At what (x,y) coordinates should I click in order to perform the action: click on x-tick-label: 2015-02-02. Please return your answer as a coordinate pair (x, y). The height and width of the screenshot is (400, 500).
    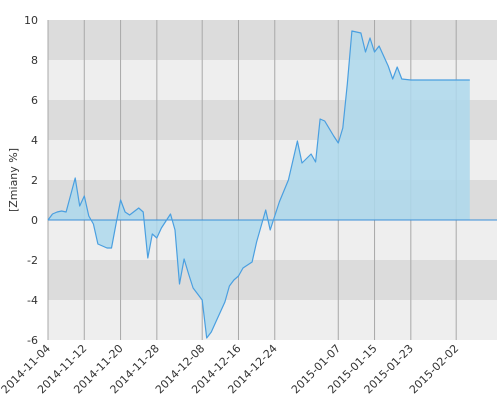
    Looking at the image, I should click on (434, 369).